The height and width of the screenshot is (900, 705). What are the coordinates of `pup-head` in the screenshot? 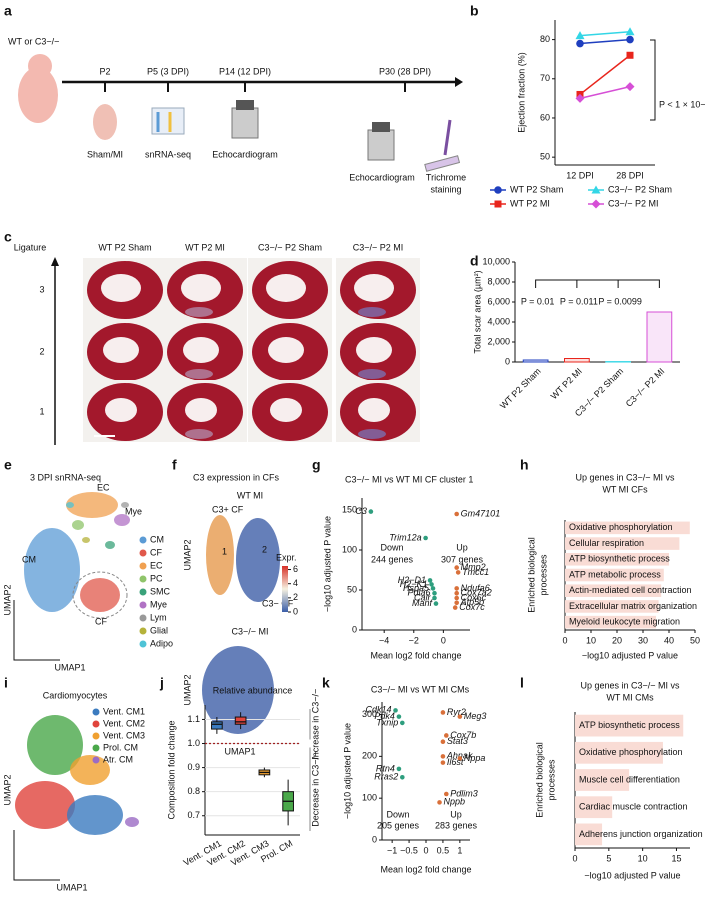 It's located at (40, 66).